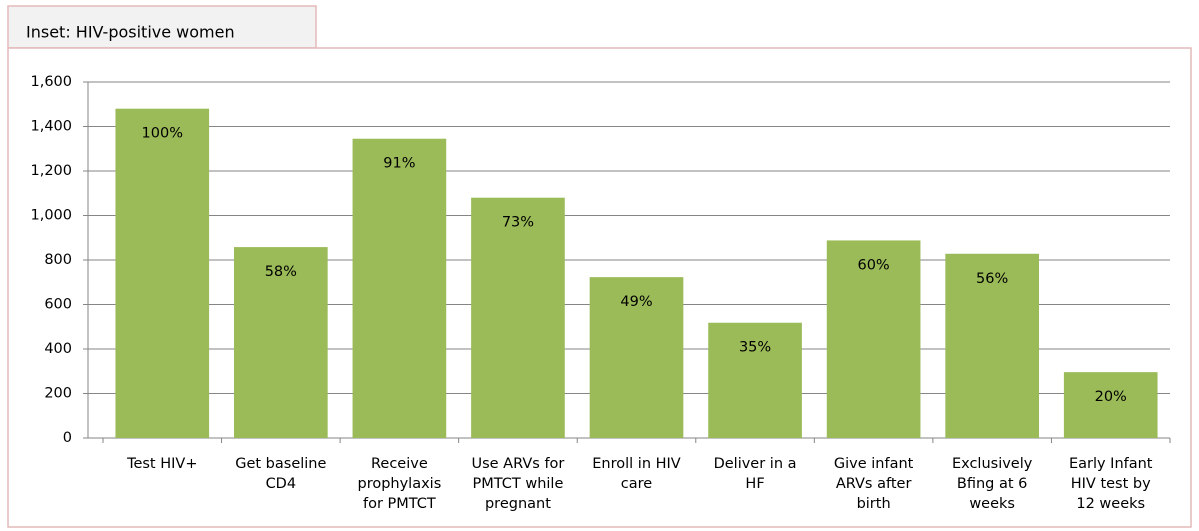 The width and height of the screenshot is (1199, 531). I want to click on chart-title: Inset: HIV-positive women, so click(130, 32).